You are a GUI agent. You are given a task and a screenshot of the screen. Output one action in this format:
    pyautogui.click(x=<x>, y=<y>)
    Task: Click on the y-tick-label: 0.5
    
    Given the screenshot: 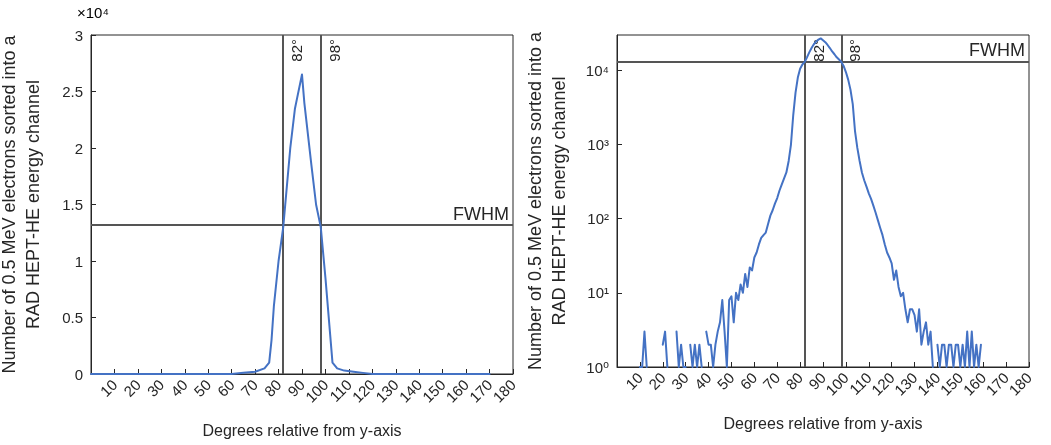 What is the action you would take?
    pyautogui.click(x=72, y=317)
    